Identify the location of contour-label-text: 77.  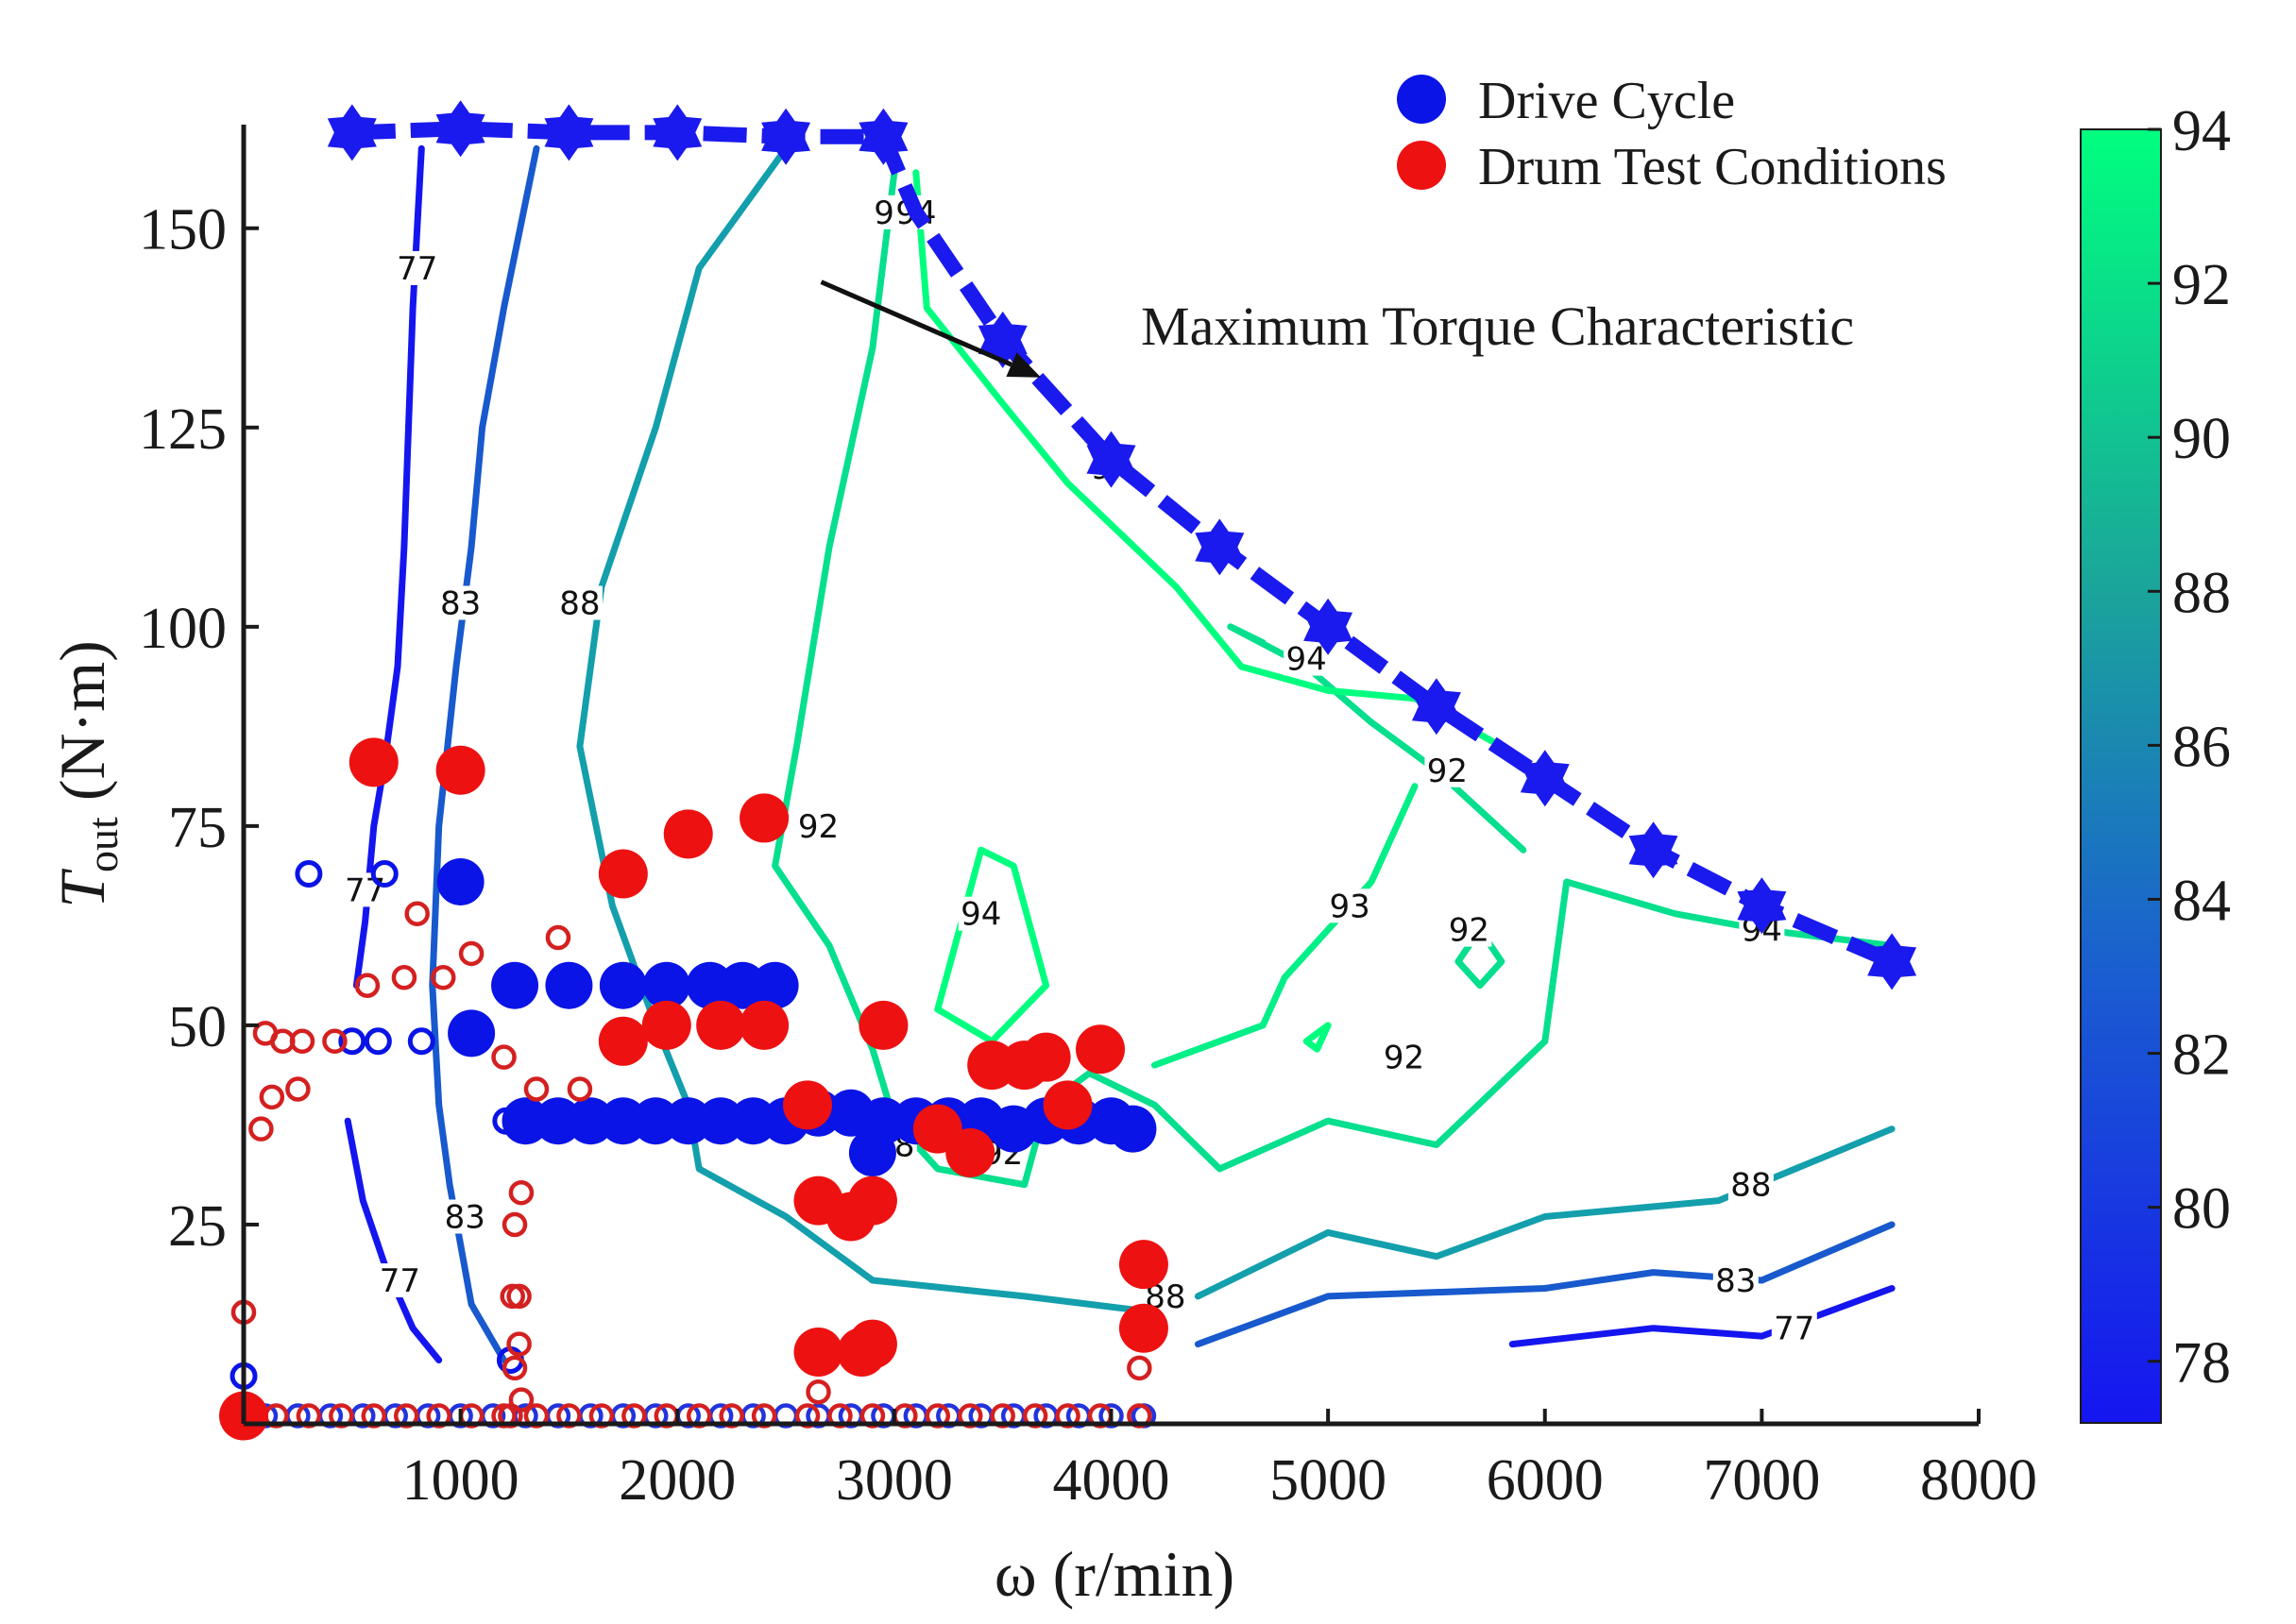
(400, 1281).